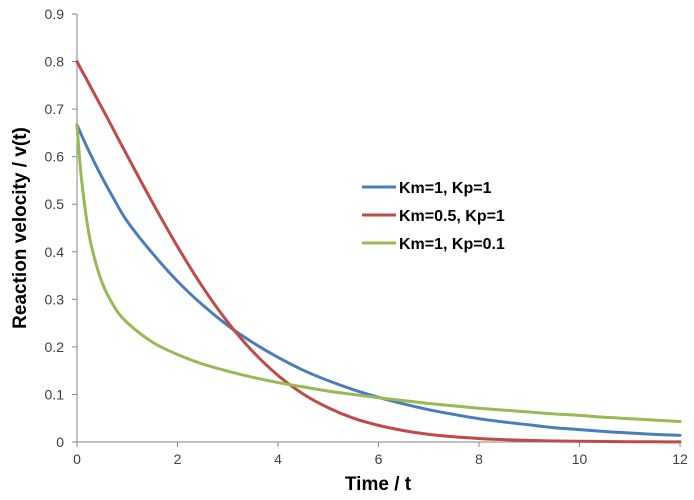 The image size is (694, 500). What do you see at coordinates (55, 109) in the screenshot?
I see `y-tick-label: 0.7` at bounding box center [55, 109].